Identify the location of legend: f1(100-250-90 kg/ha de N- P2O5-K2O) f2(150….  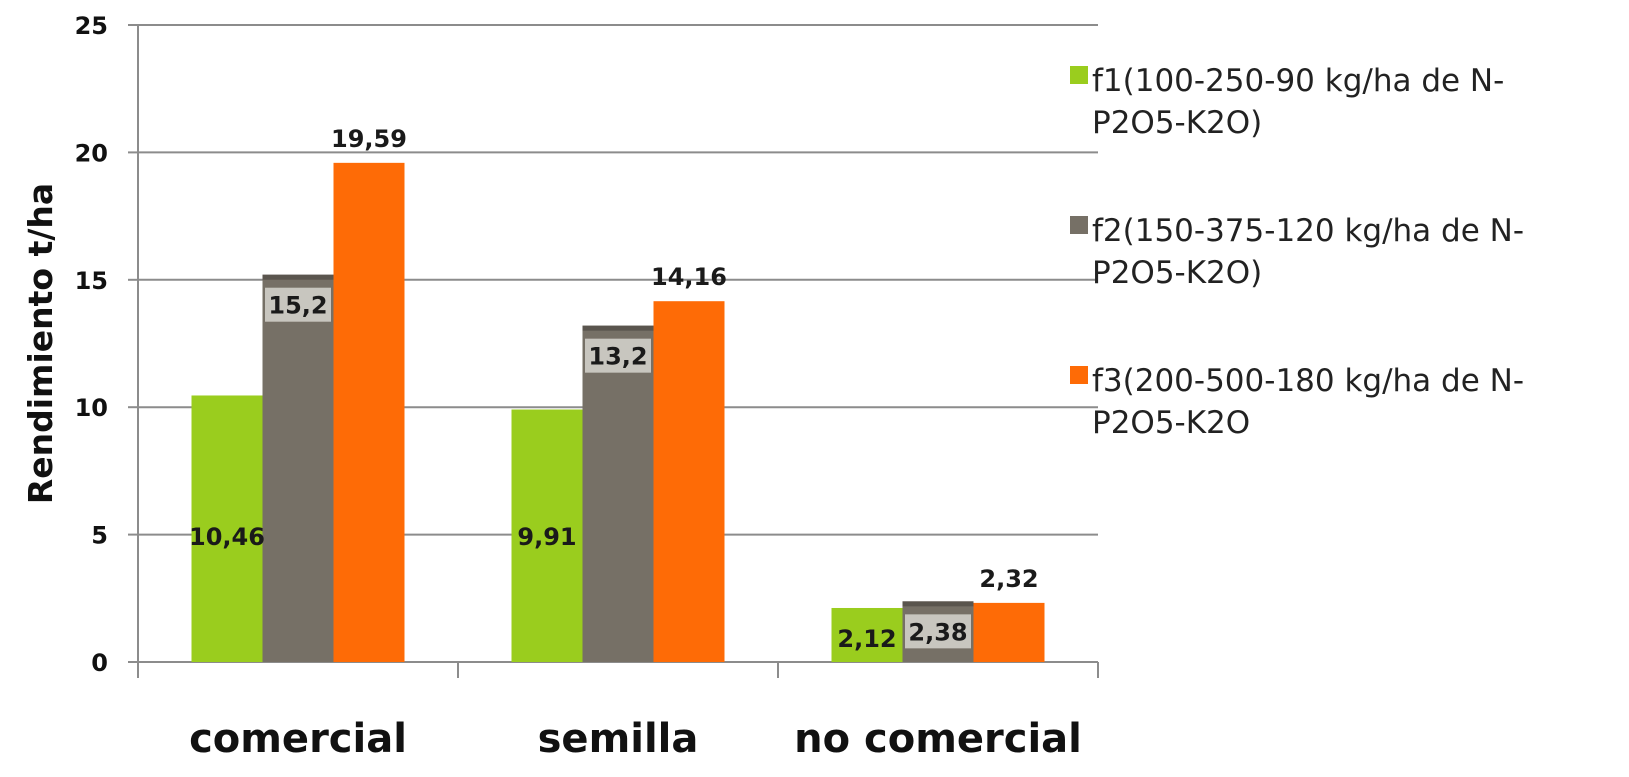
(1297, 252).